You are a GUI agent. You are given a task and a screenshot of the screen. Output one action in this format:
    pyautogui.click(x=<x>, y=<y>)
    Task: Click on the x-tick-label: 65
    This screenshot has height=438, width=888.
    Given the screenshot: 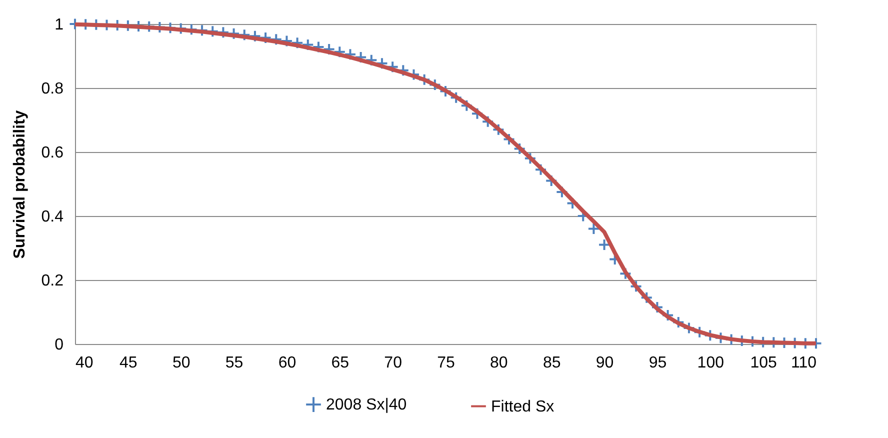 What is the action you would take?
    pyautogui.click(x=340, y=363)
    